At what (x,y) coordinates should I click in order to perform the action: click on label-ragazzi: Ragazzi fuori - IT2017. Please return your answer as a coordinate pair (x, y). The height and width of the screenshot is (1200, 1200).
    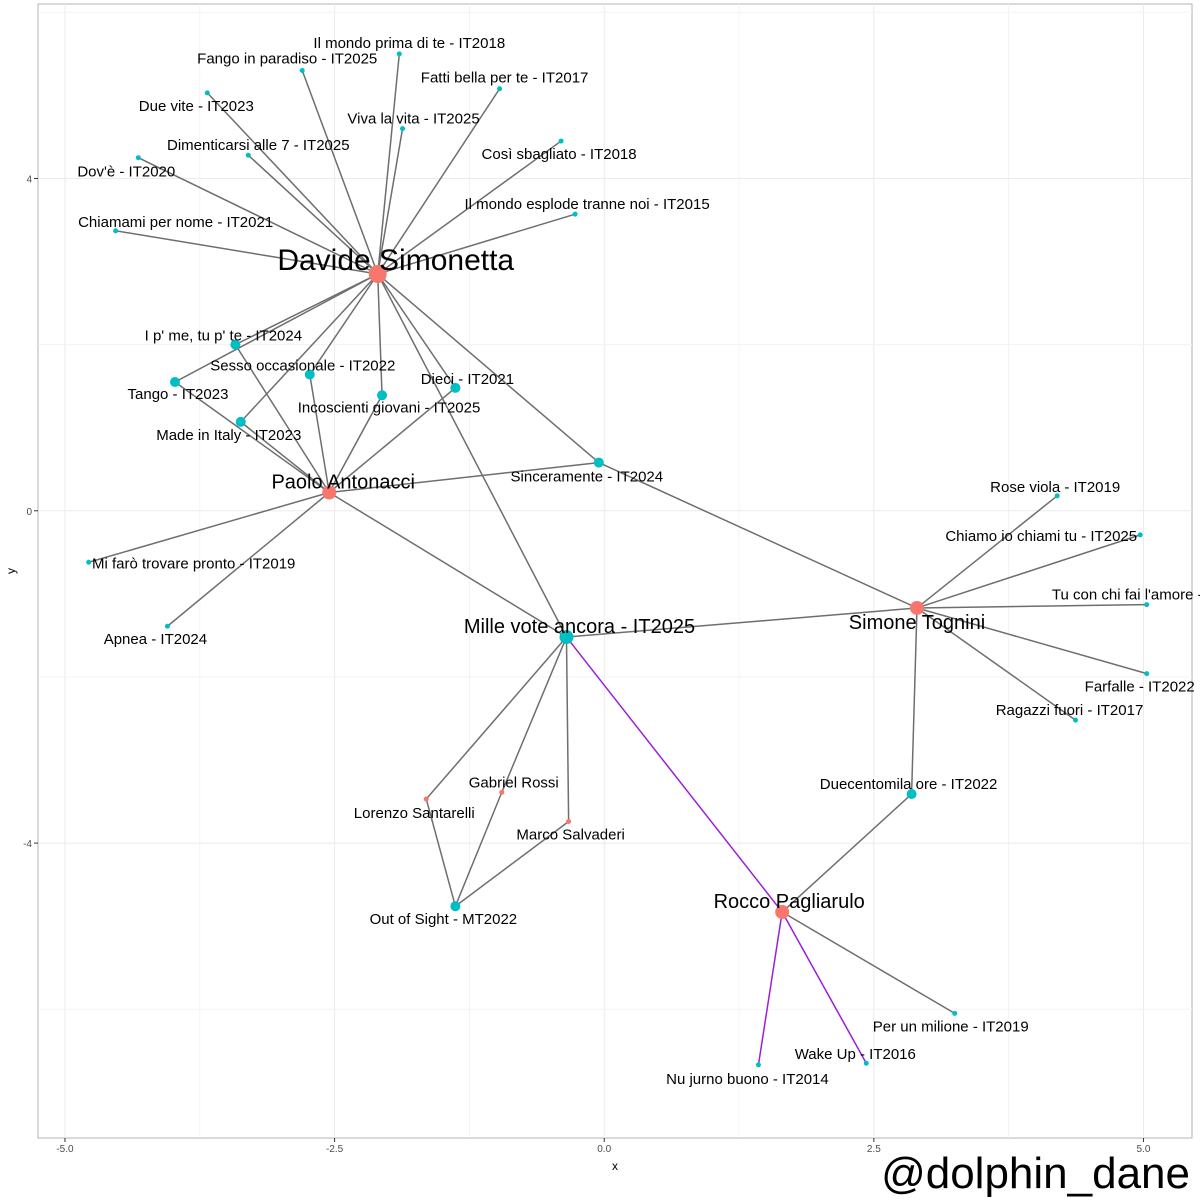
    Looking at the image, I should click on (1070, 710).